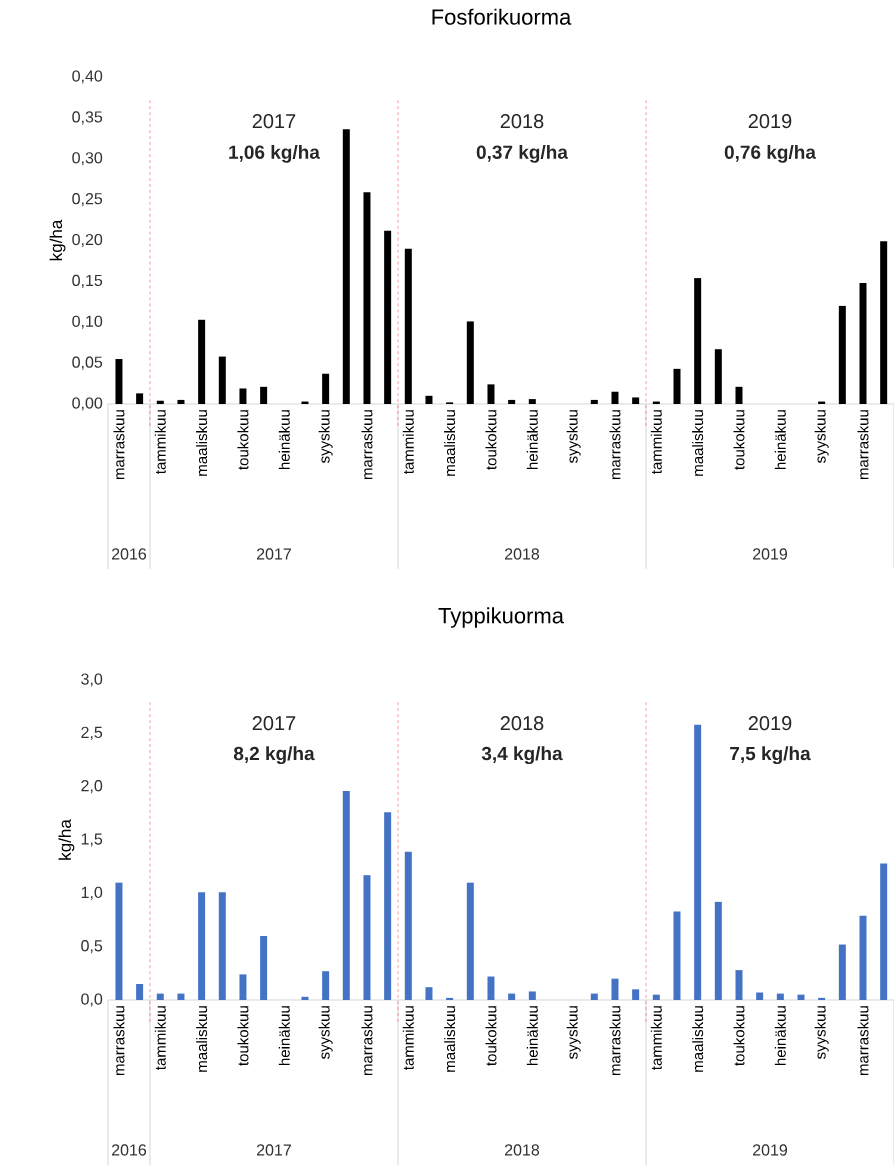  What do you see at coordinates (275, 153) in the screenshot?
I see `annotation: 1,06 kg/ha` at bounding box center [275, 153].